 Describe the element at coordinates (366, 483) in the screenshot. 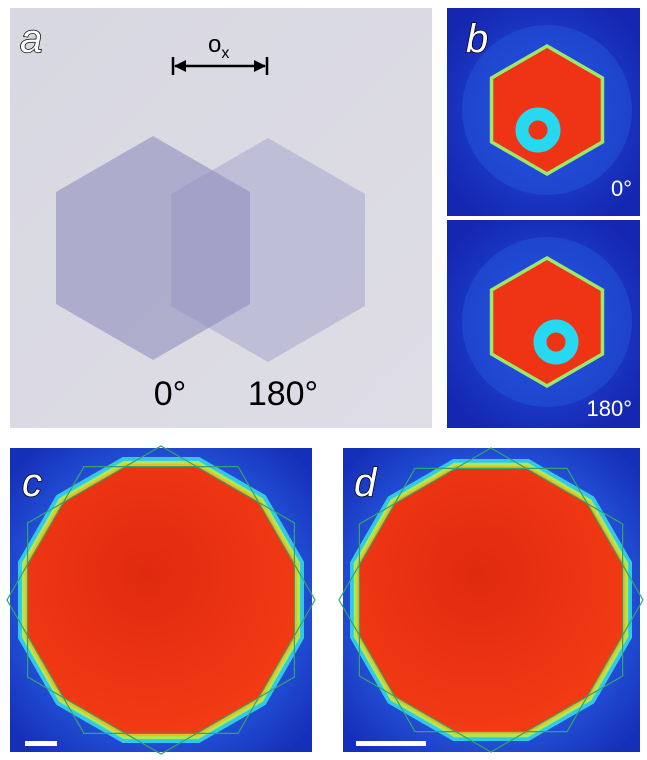

I see `panel-label: d` at that location.